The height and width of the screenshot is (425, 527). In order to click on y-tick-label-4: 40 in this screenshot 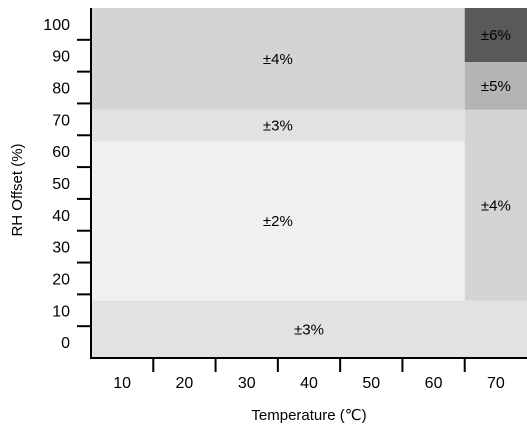, I will do `click(61, 216)`.